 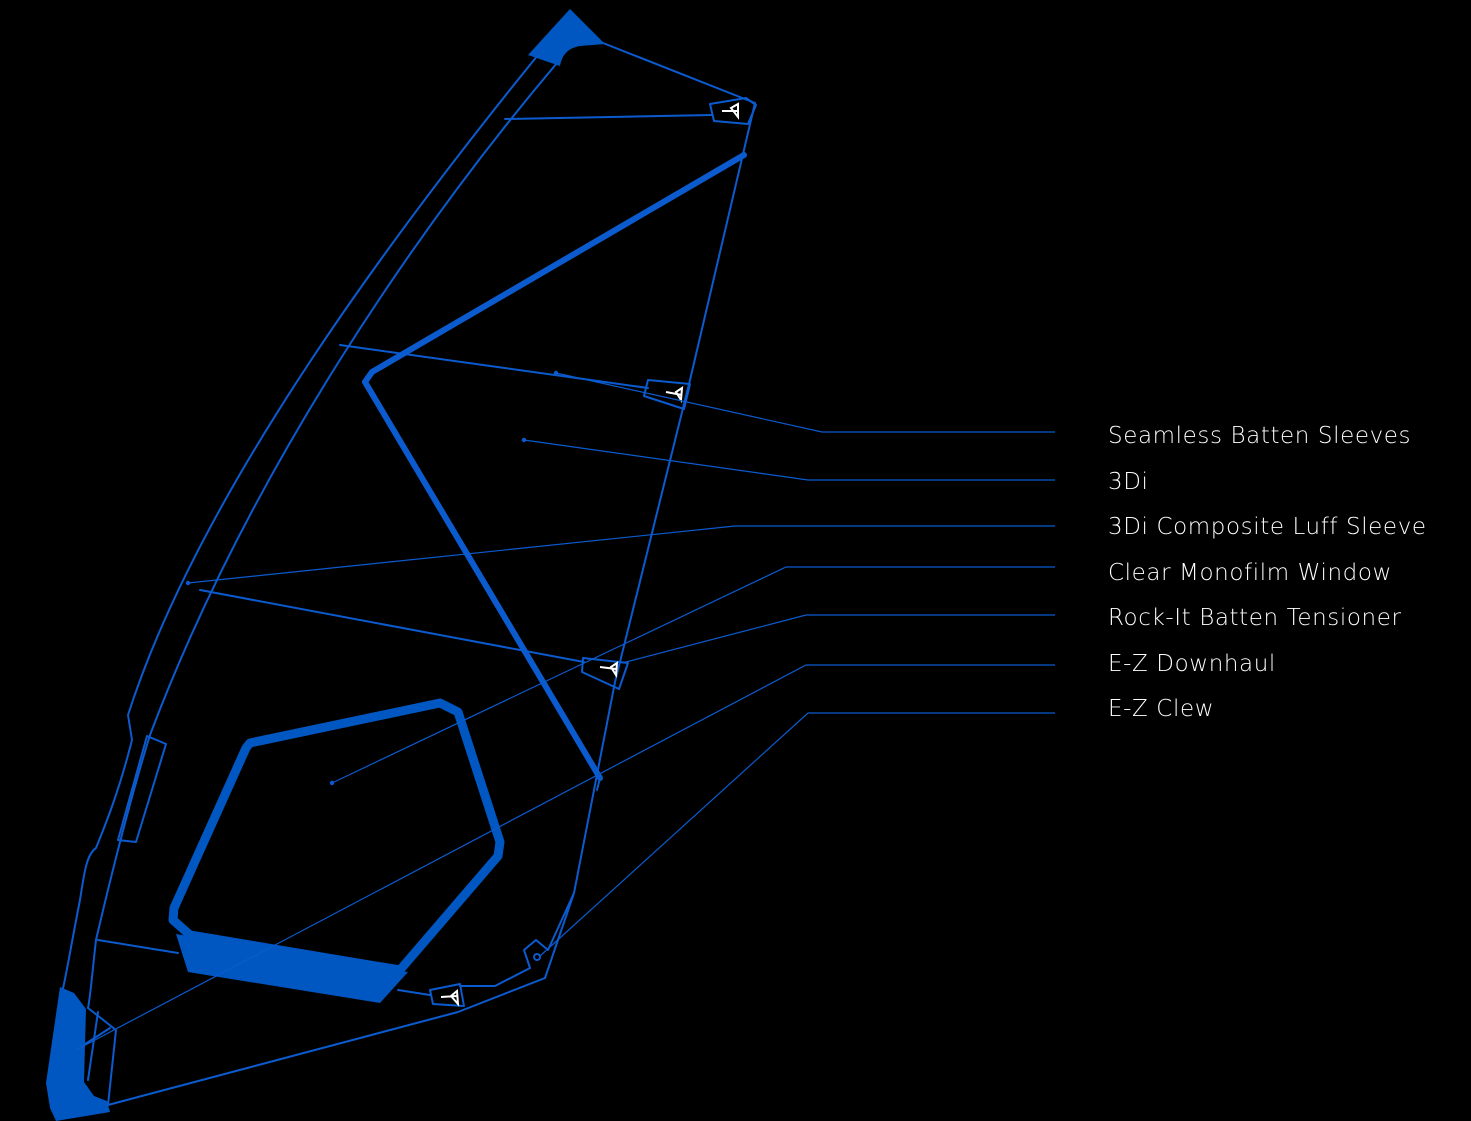 What do you see at coordinates (336, 836) in the screenshot?
I see `monofilm-window` at bounding box center [336, 836].